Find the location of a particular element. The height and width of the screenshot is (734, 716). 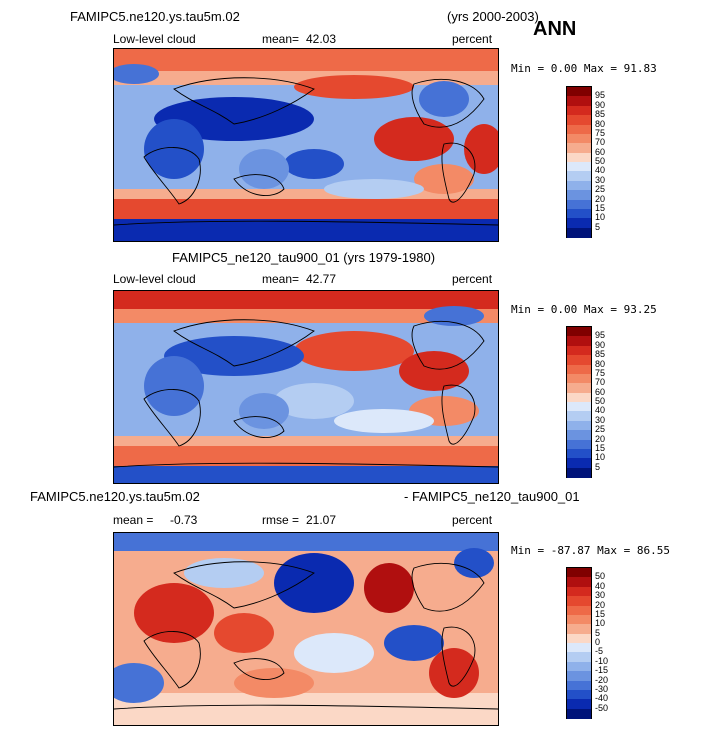

colorbar-tick-label: 15 is located at coordinates (600, 207).